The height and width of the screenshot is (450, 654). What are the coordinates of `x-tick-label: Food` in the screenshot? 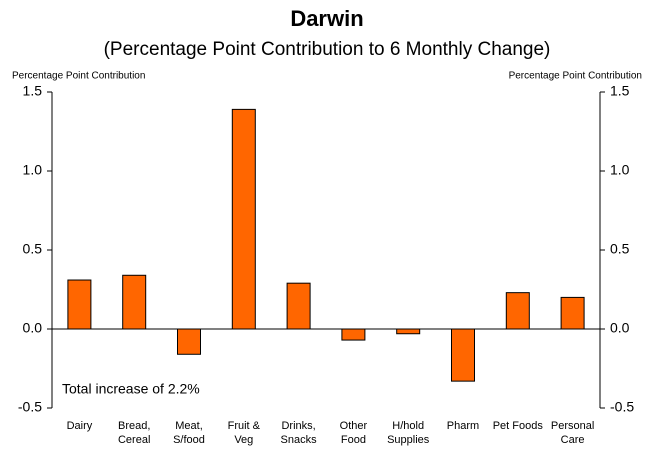 It's located at (353, 440).